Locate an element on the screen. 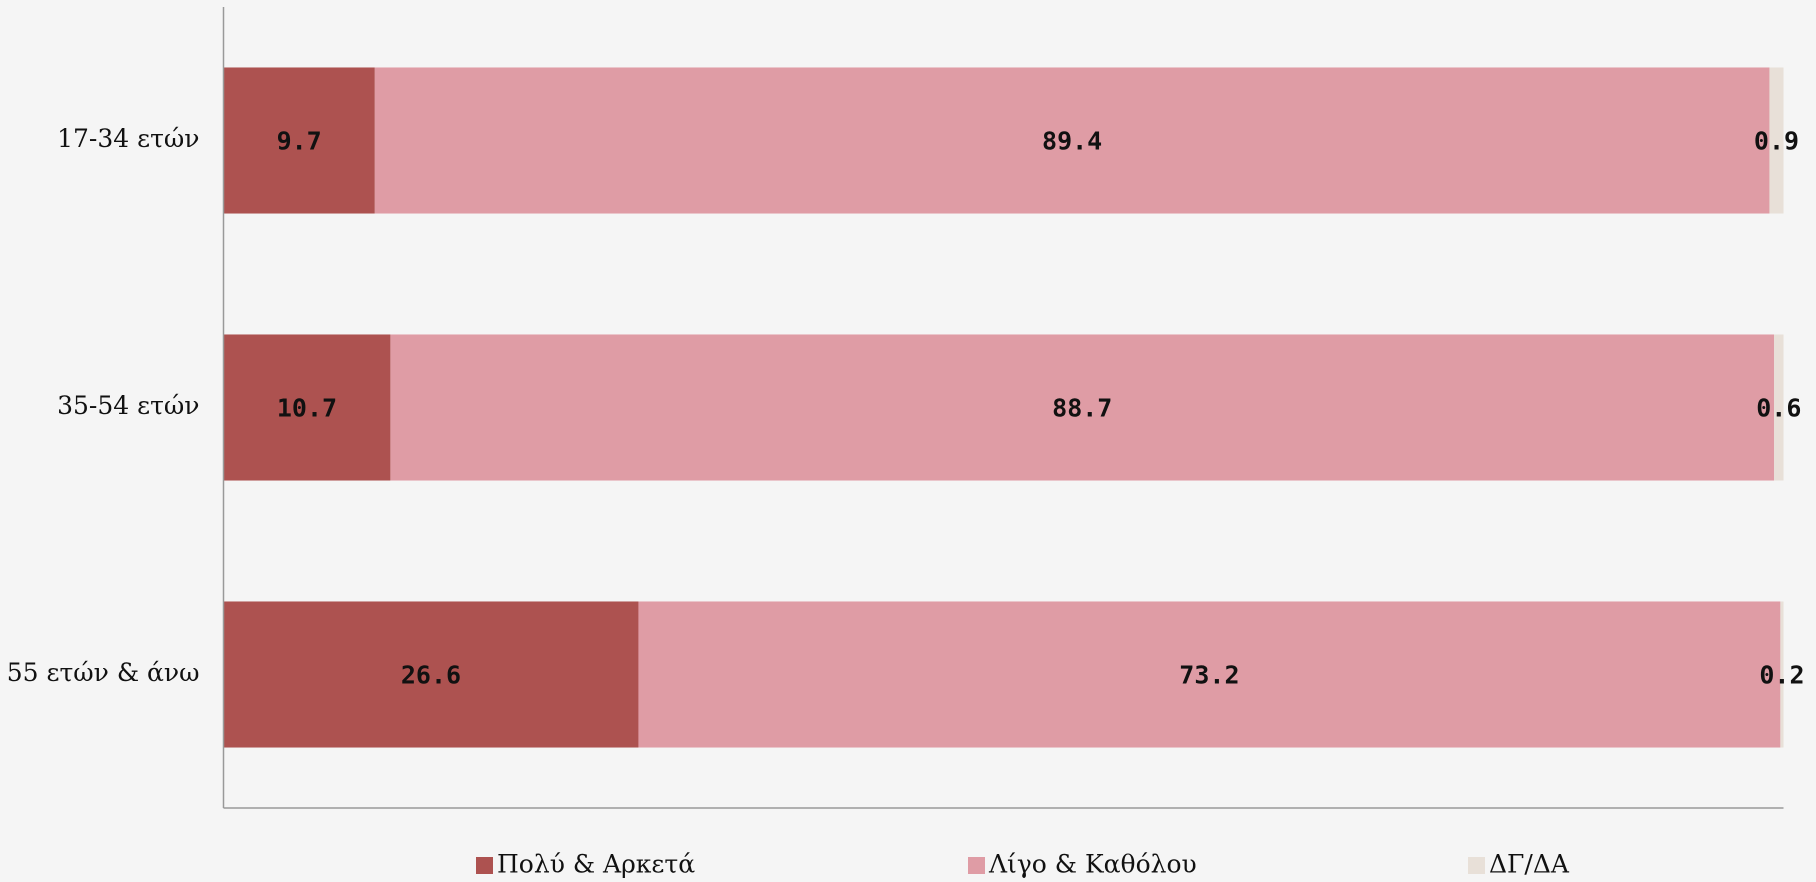 This screenshot has width=1816, height=882. data-label: 0.2 is located at coordinates (1781, 675).